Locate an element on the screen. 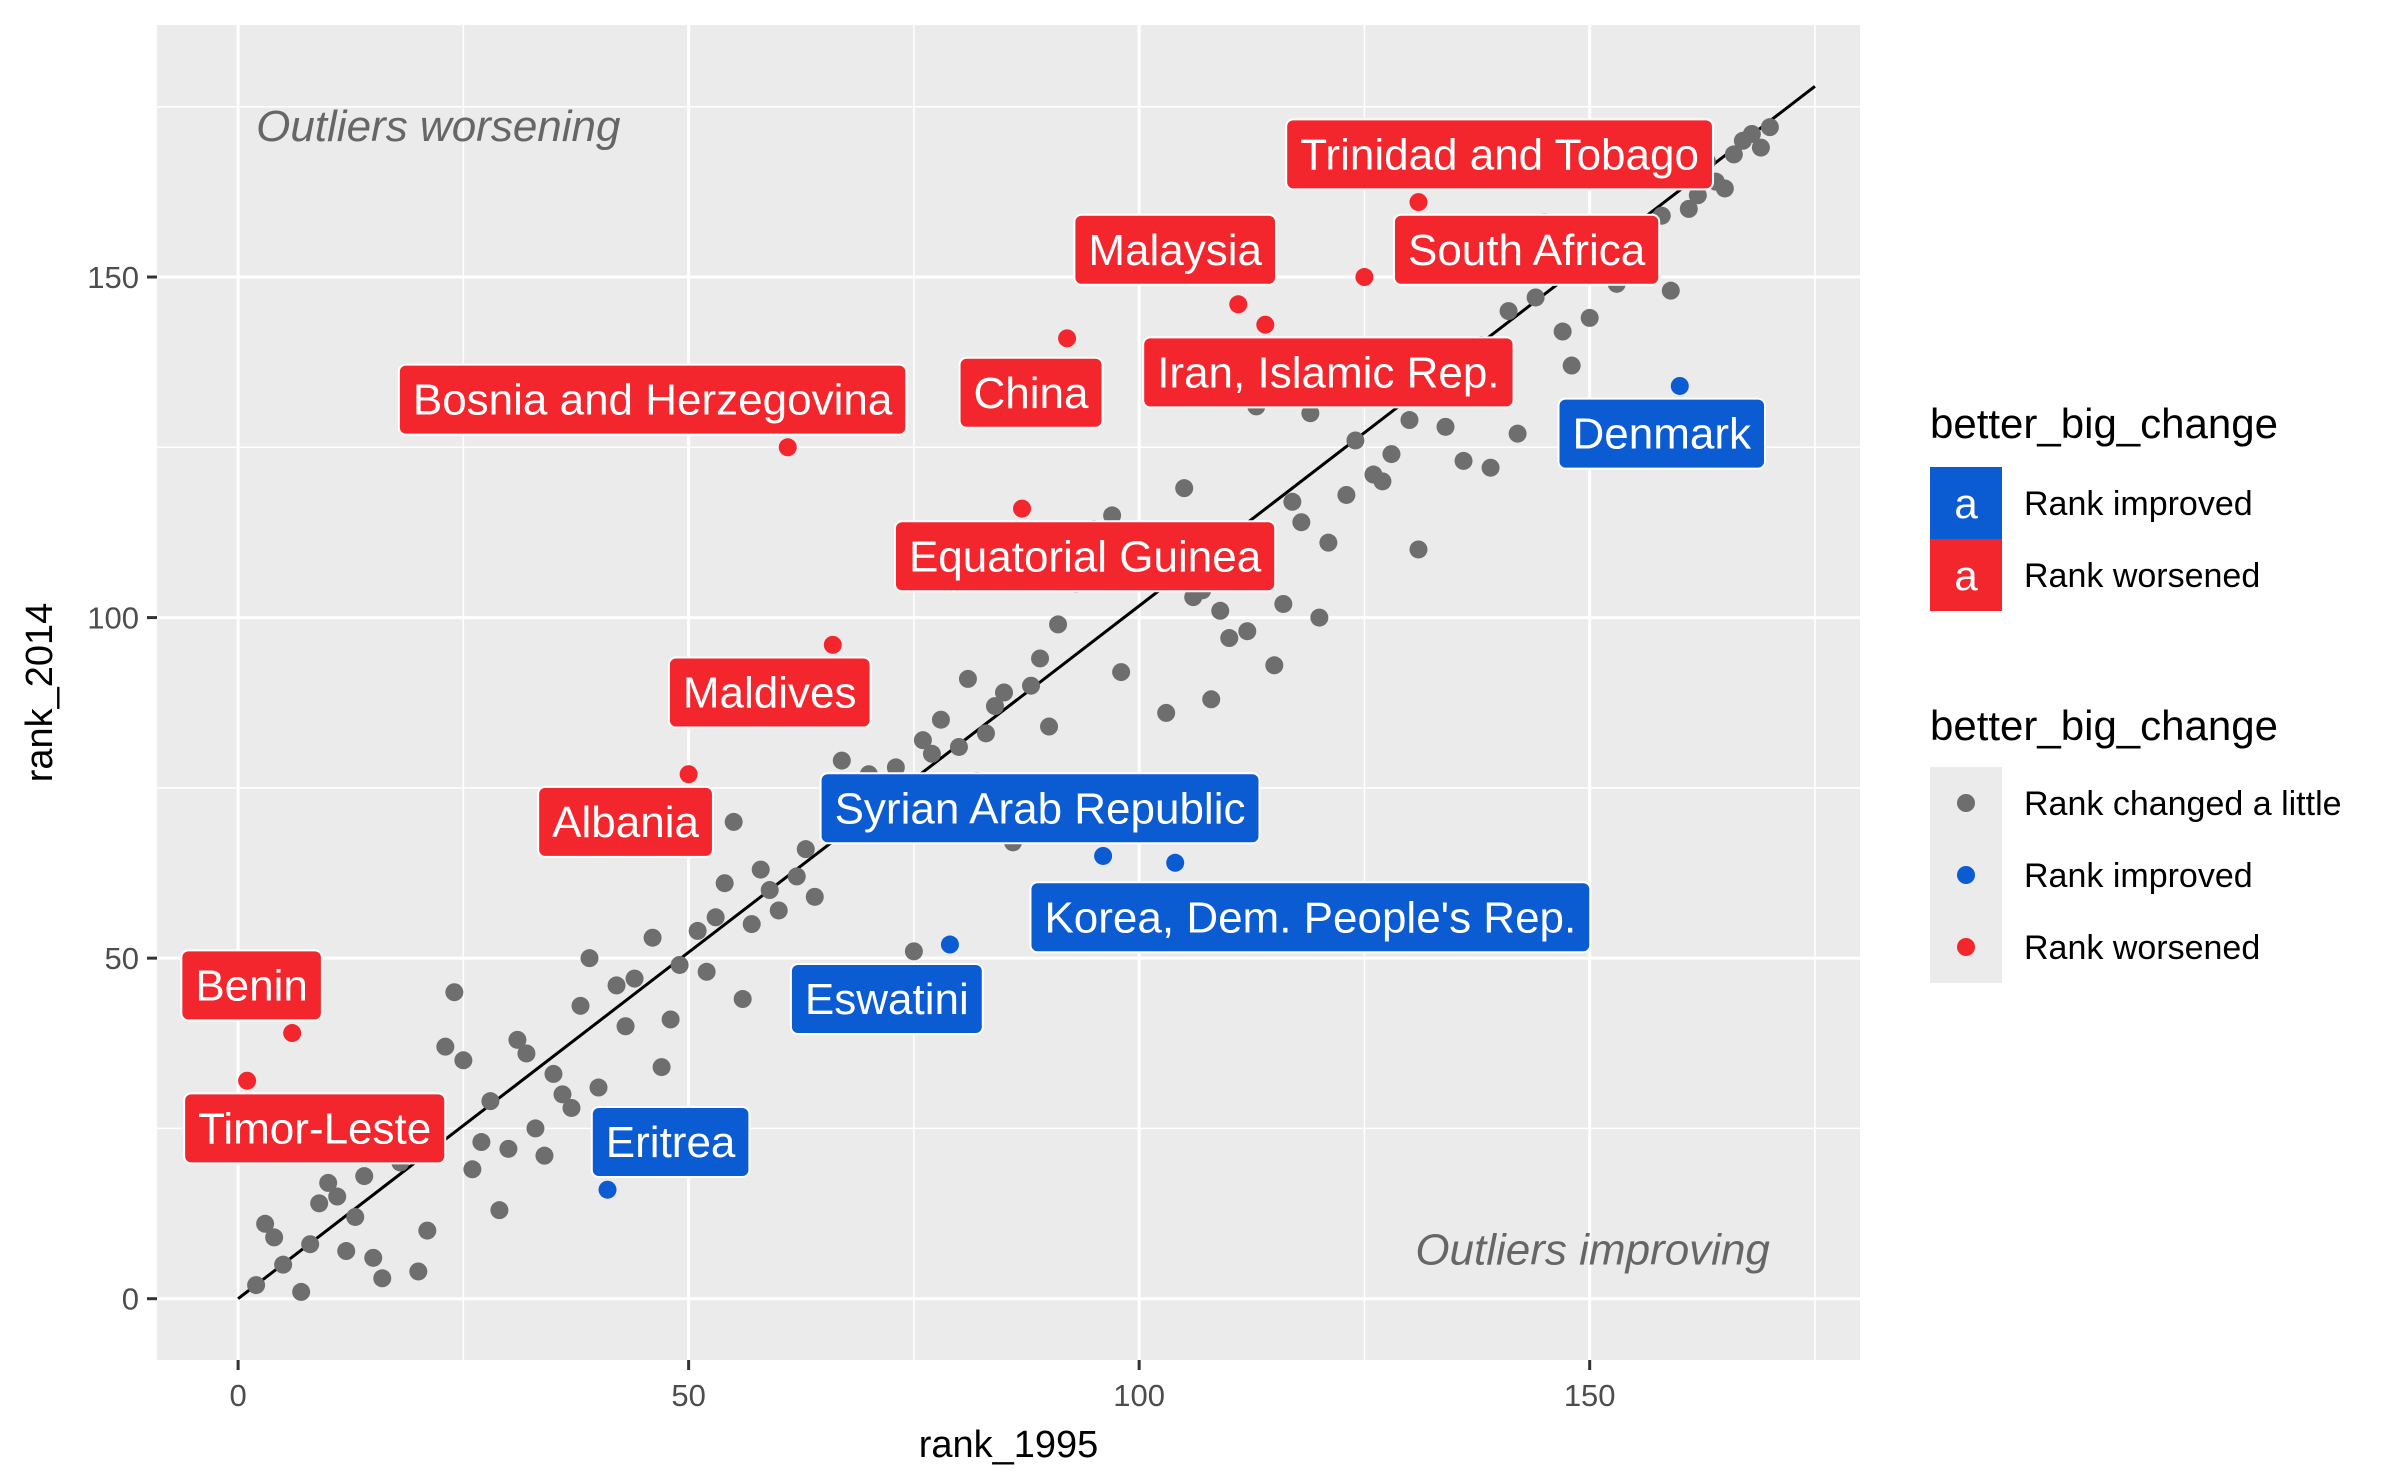 The width and height of the screenshot is (2400, 1483). label-text: Denmark is located at coordinates (1662, 434).